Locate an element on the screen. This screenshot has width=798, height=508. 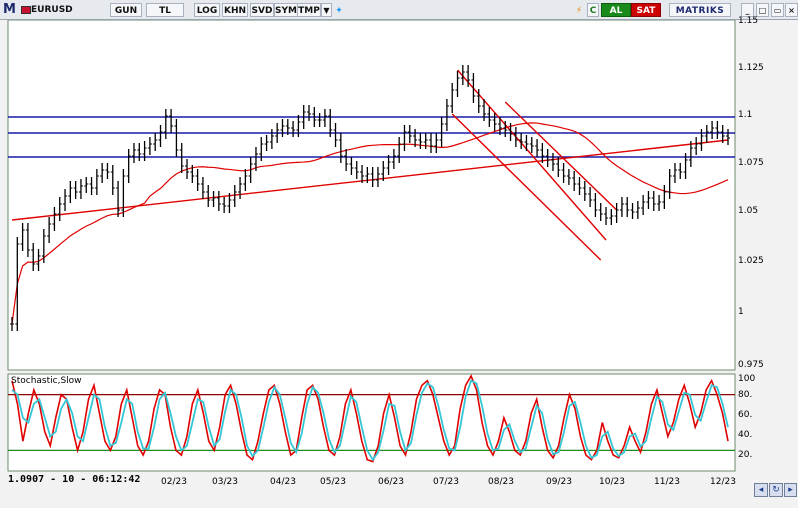
x-tick-label: 11/23 is located at coordinates (667, 482).